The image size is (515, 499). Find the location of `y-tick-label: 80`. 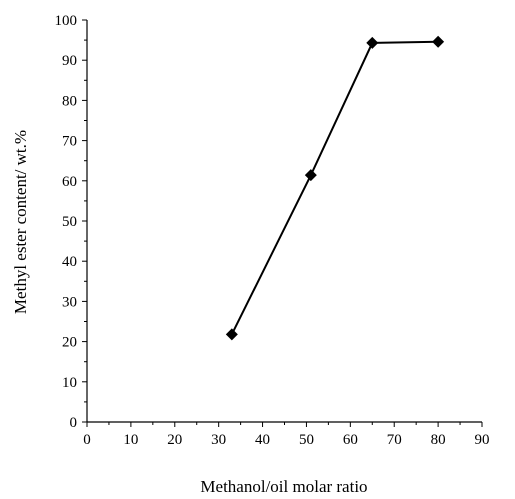

y-tick-label: 80 is located at coordinates (69, 101).